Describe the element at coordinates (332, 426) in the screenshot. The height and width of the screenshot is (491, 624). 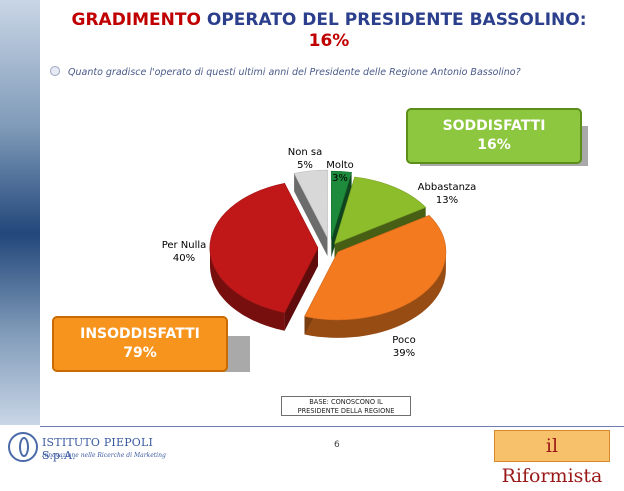
I see `footer-divider` at that location.